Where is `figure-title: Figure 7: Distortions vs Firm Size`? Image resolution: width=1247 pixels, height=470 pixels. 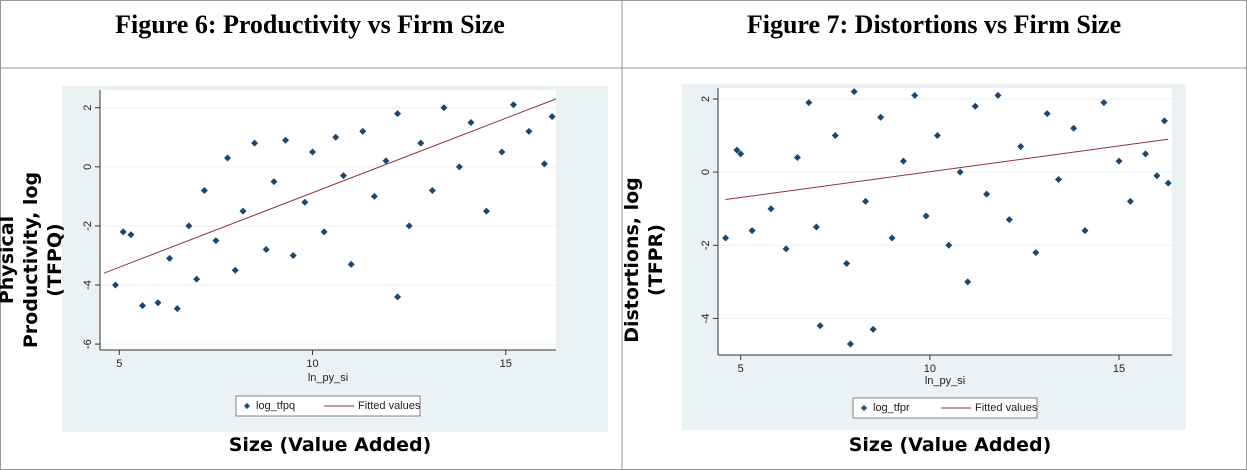 figure-title: Figure 7: Distortions vs Firm Size is located at coordinates (934, 24).